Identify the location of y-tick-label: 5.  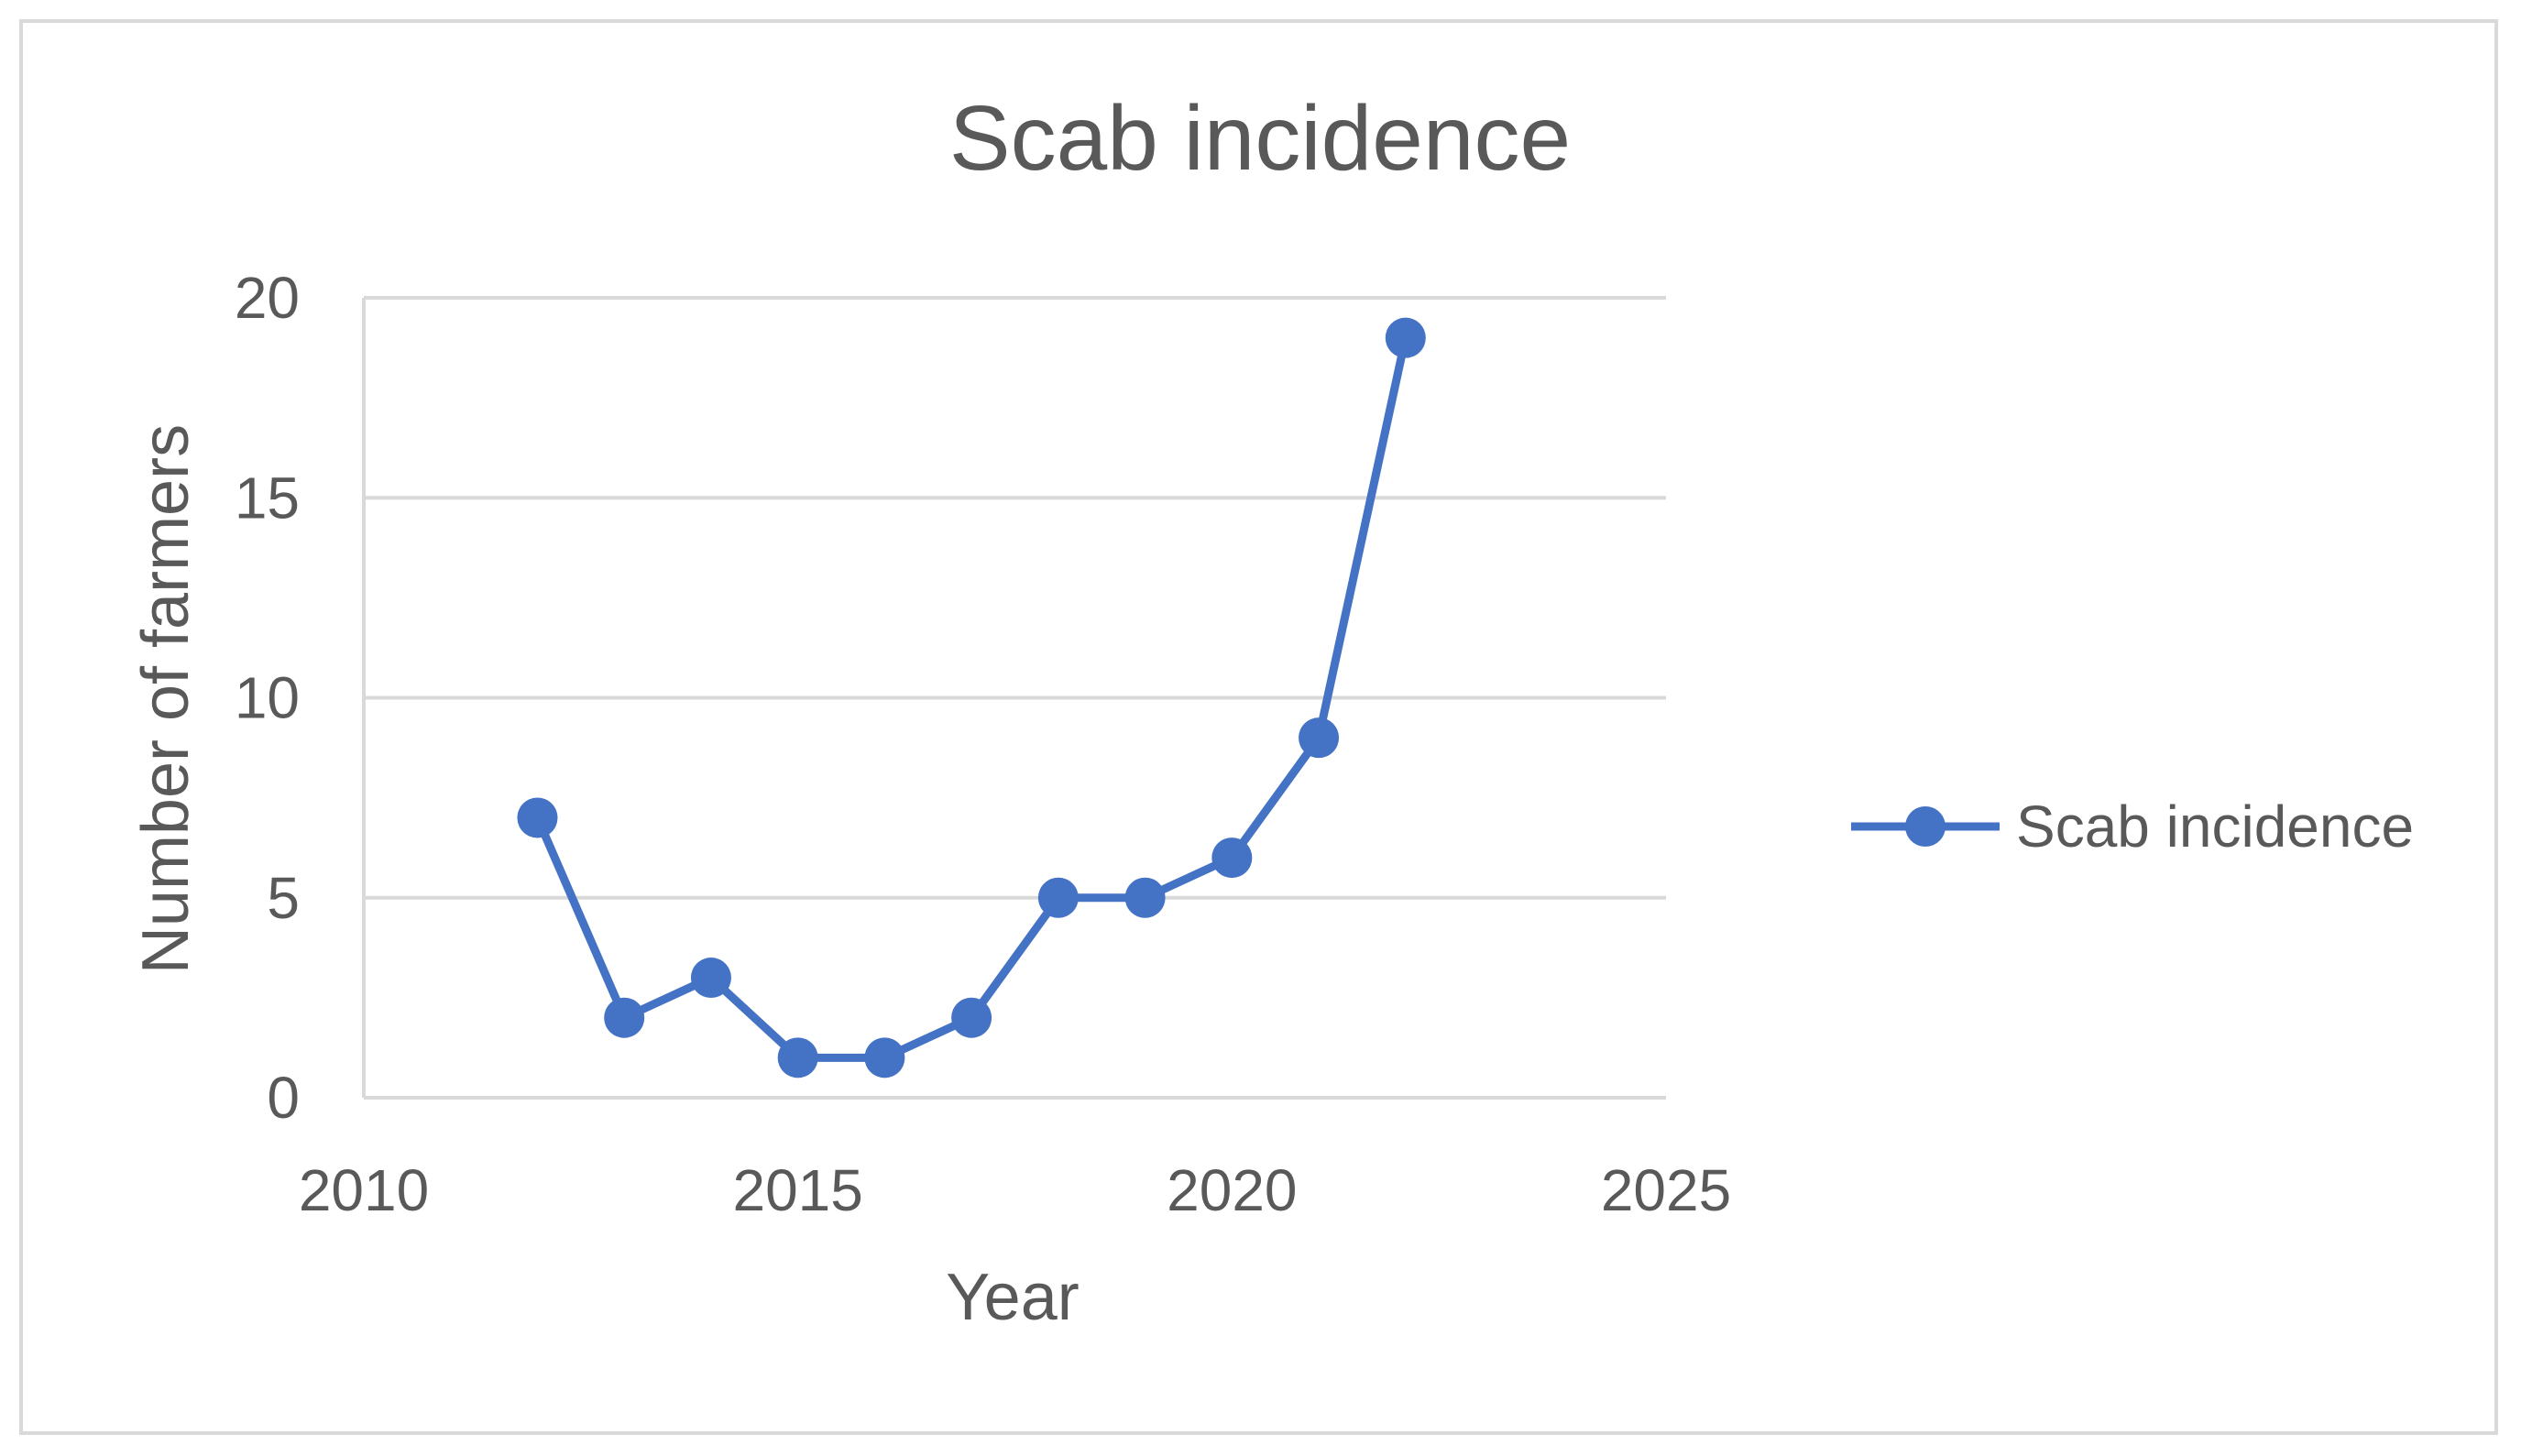
(283, 898).